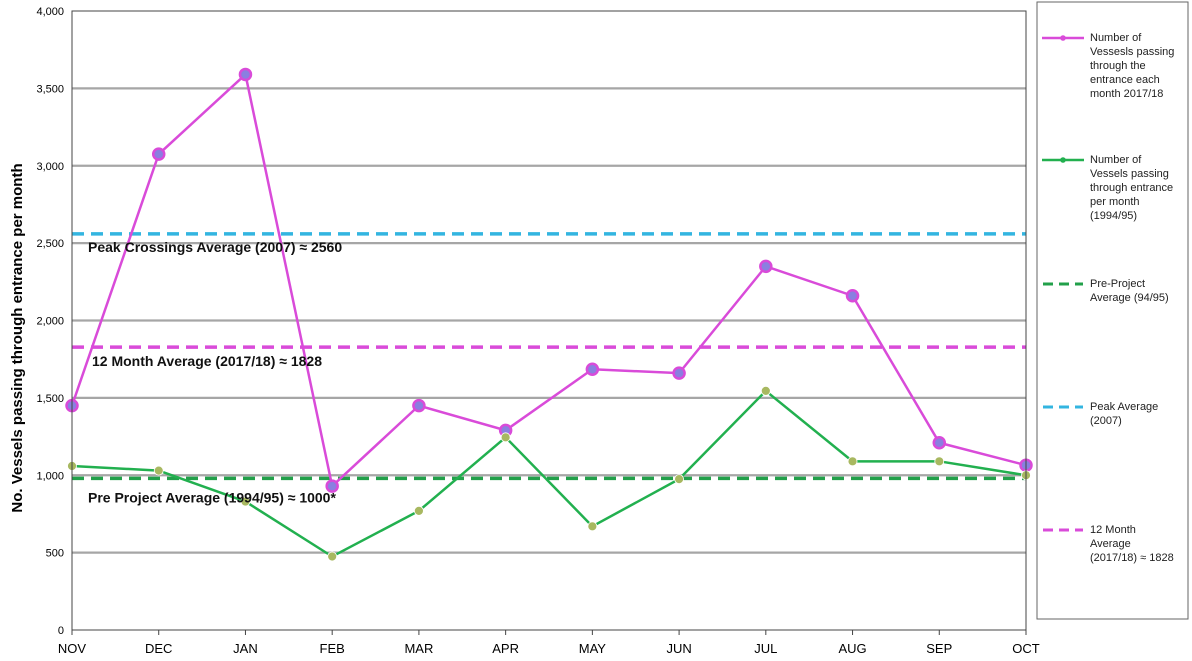 Image resolution: width=1192 pixels, height=661 pixels. Describe the element at coordinates (852, 648) in the screenshot. I see `x-tick-label: AUG` at that location.